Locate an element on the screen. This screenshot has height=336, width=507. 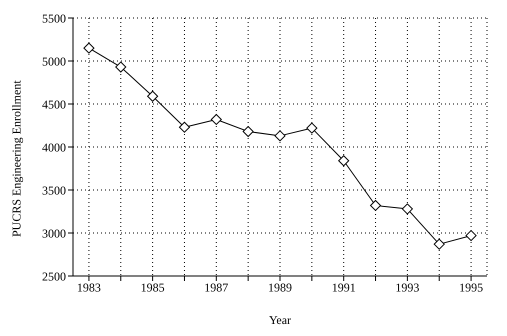
y-tick-label: 2500 is located at coordinates (54, 276).